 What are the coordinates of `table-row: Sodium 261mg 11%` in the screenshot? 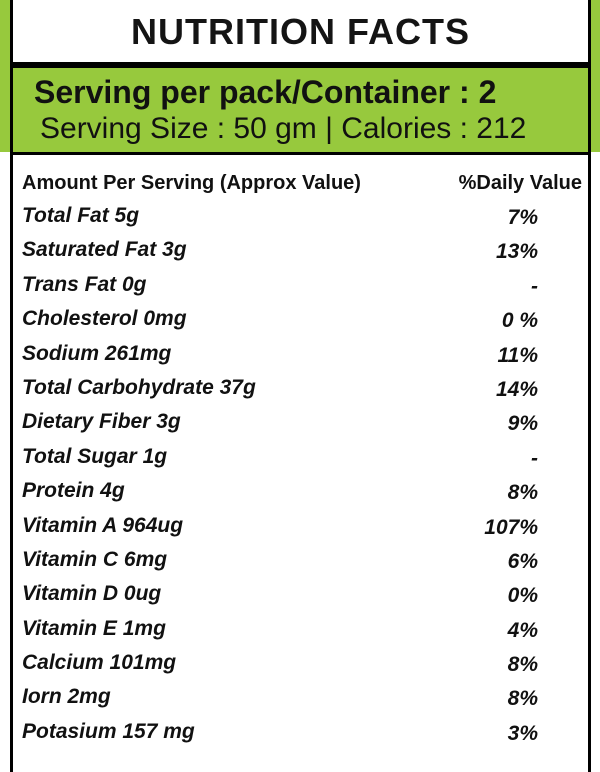 It's located at (302, 357).